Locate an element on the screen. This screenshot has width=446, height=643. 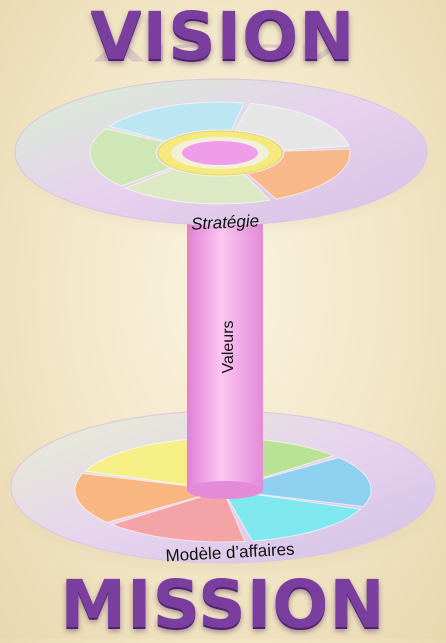
pillar-body is located at coordinates (225, 345).